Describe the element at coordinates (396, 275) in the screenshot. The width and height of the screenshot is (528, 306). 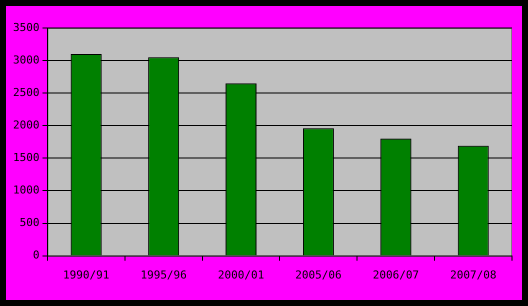
I see `x-tick-label: 2006/07` at that location.